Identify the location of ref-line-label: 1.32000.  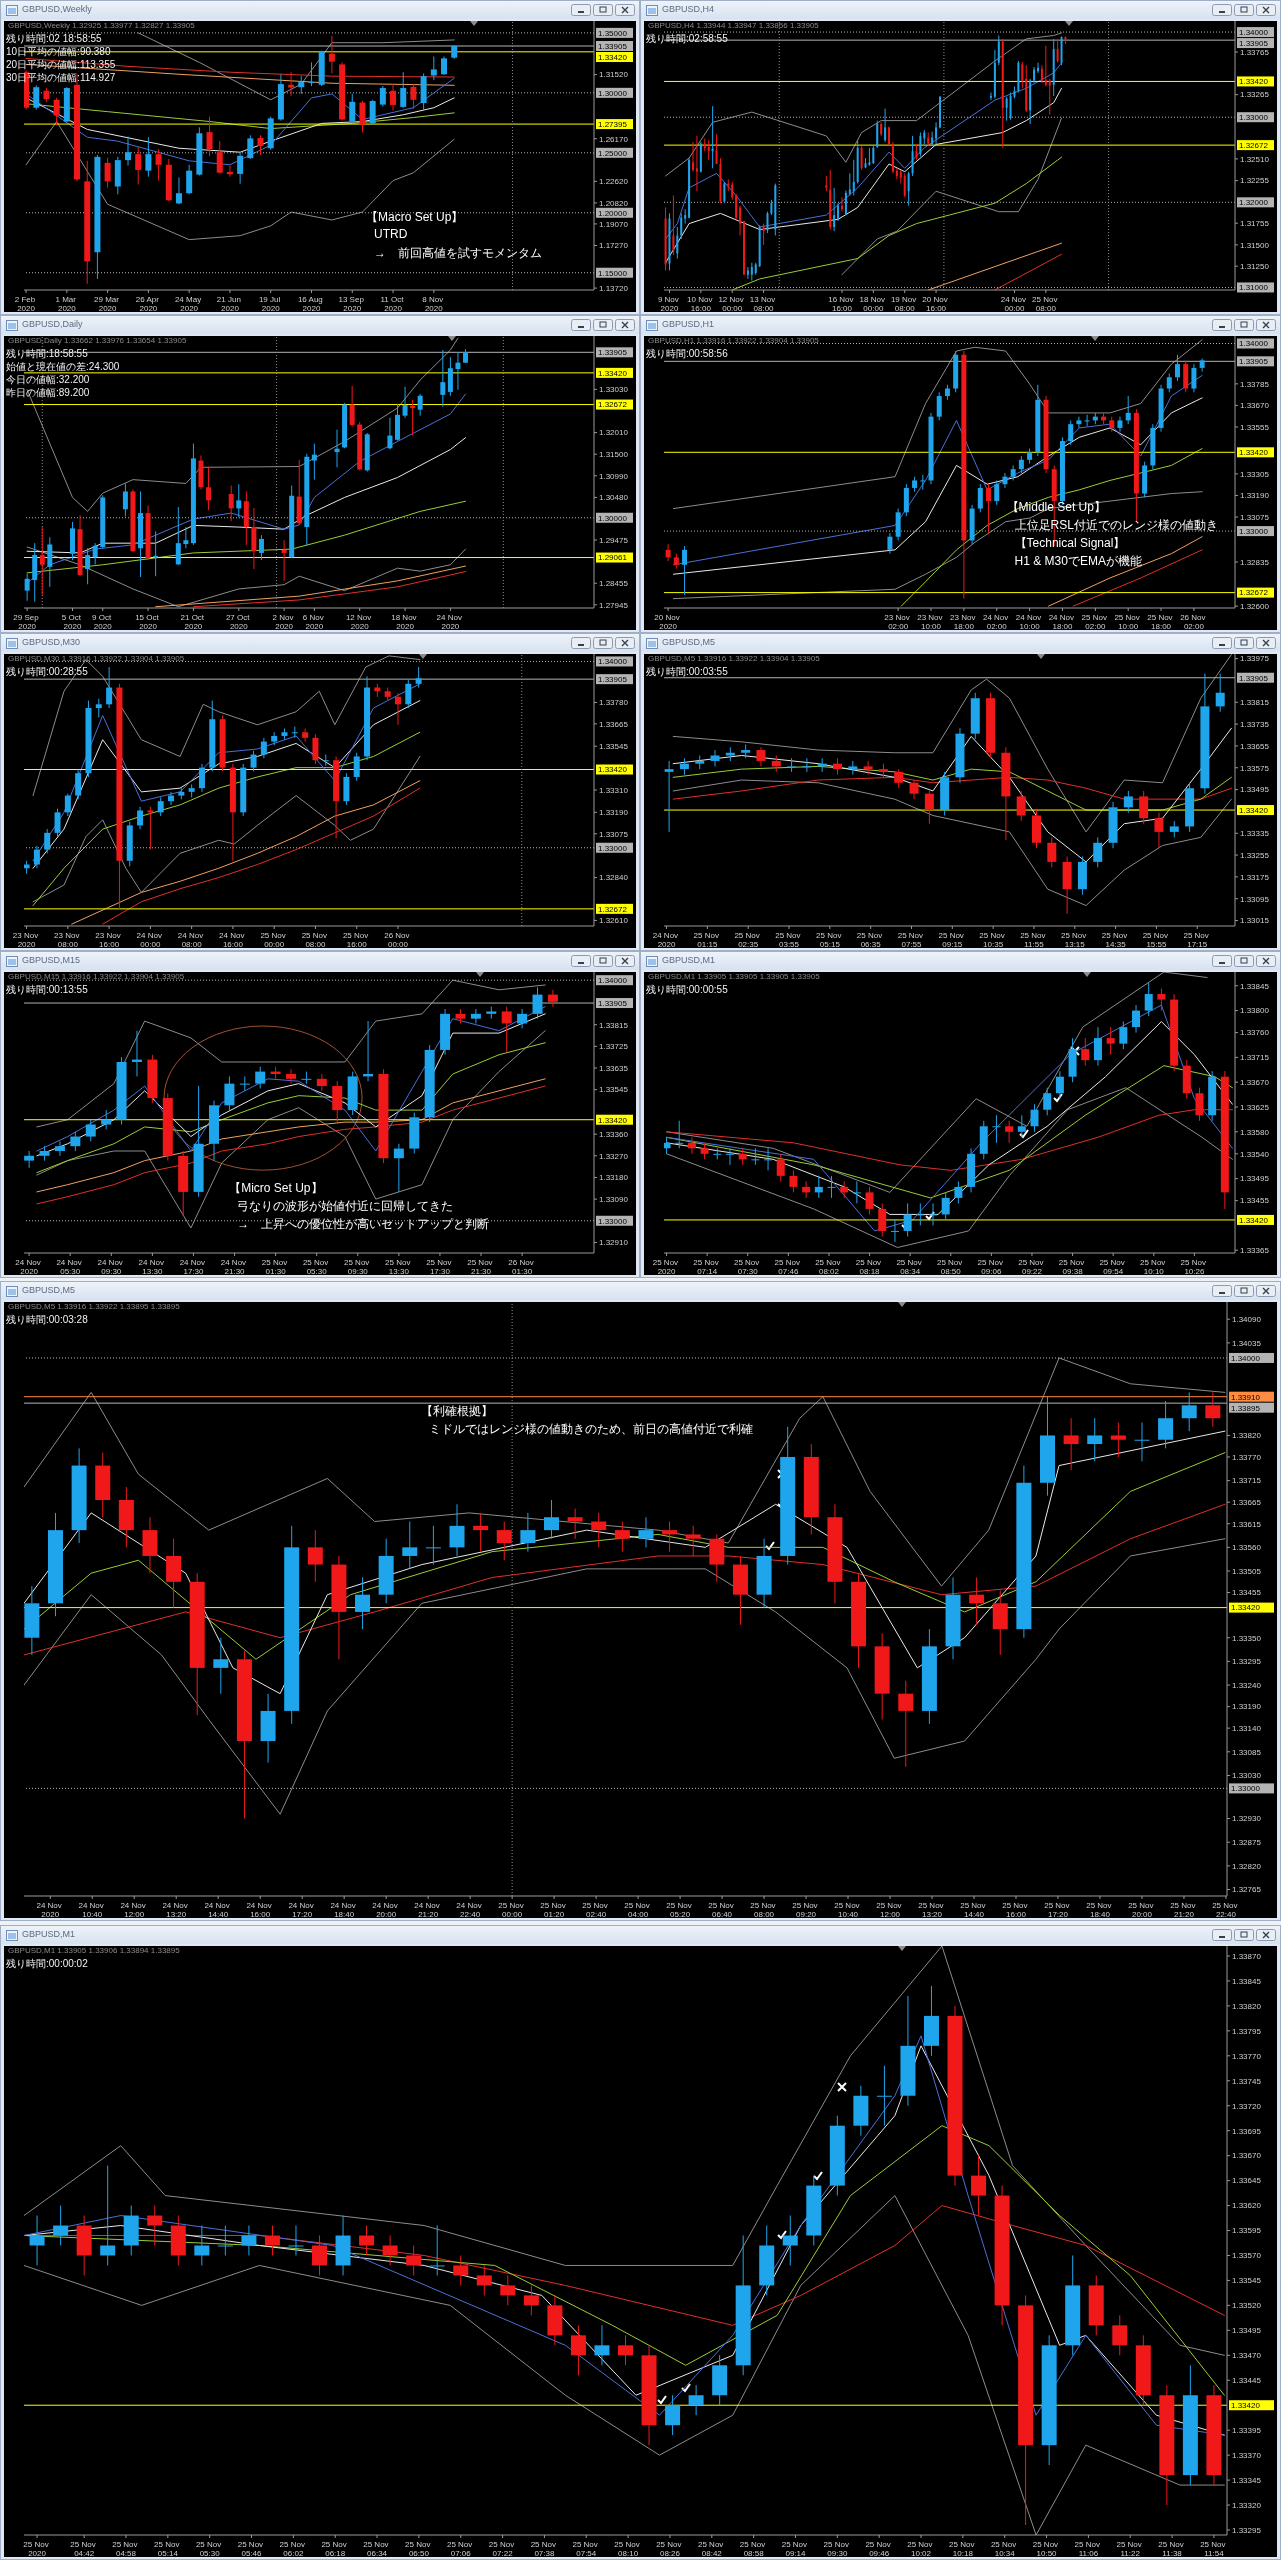
(1254, 203).